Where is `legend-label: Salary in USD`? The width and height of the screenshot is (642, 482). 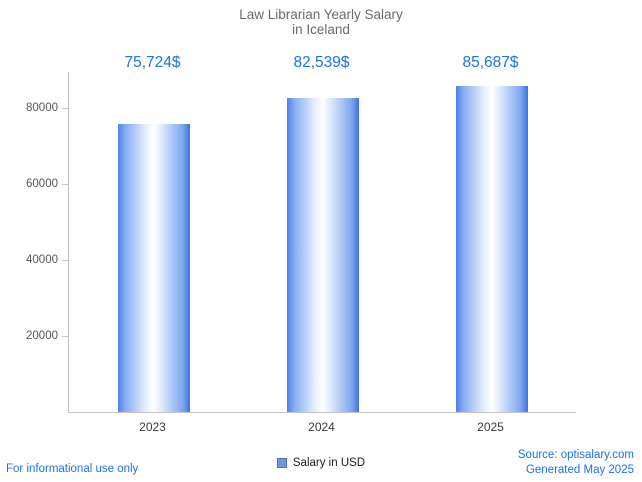 legend-label: Salary in USD is located at coordinates (329, 463).